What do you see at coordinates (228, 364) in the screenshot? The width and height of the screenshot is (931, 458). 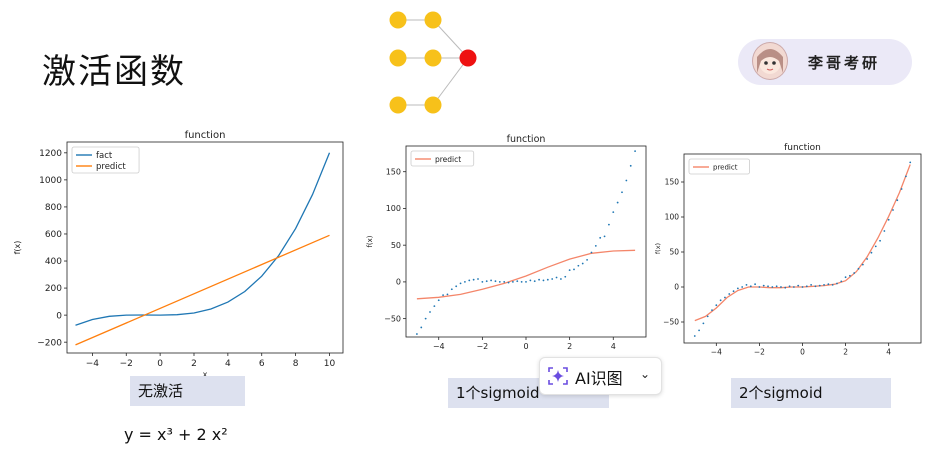 I see `x-tick-label: 4` at bounding box center [228, 364].